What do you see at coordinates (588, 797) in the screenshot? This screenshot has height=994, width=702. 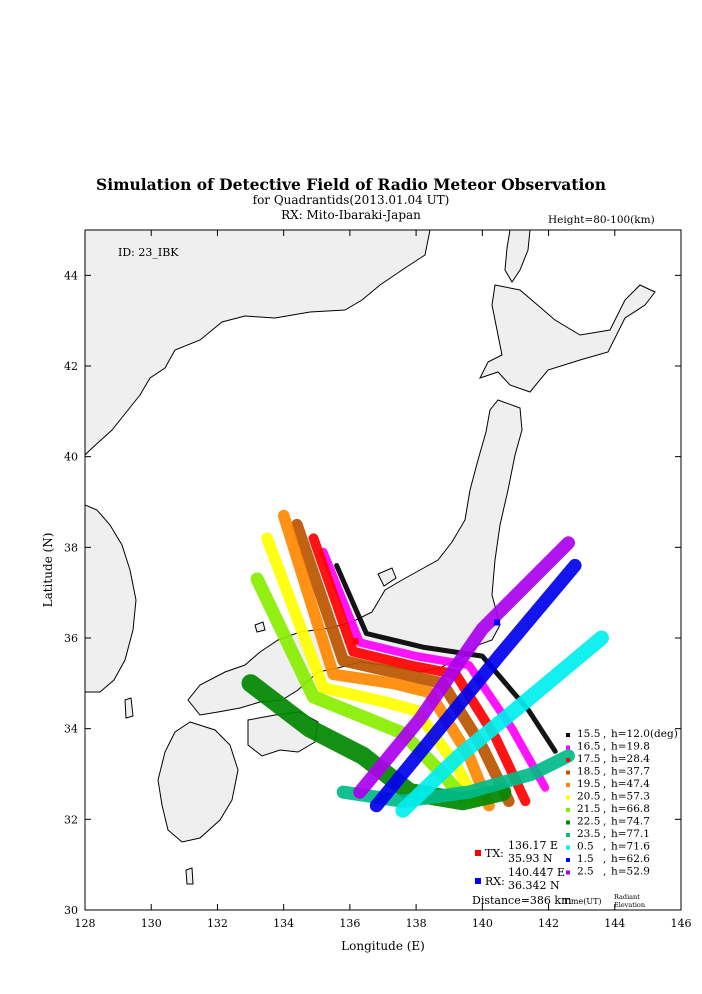 I see `legend-time: 20.5` at bounding box center [588, 797].